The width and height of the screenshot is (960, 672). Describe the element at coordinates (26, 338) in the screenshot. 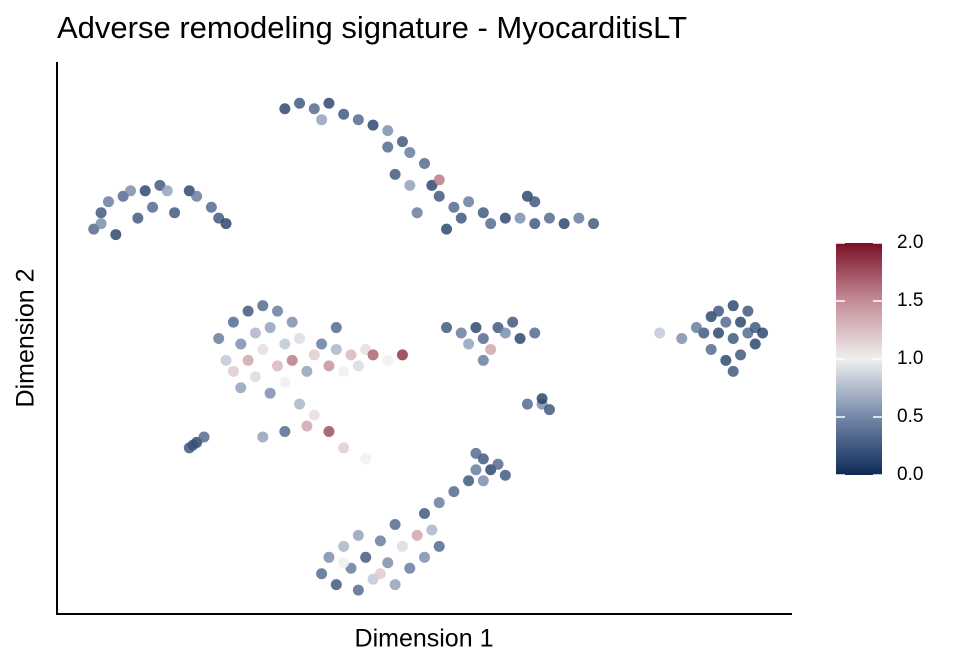

I see `y-axis-label: Dimension 2` at that location.